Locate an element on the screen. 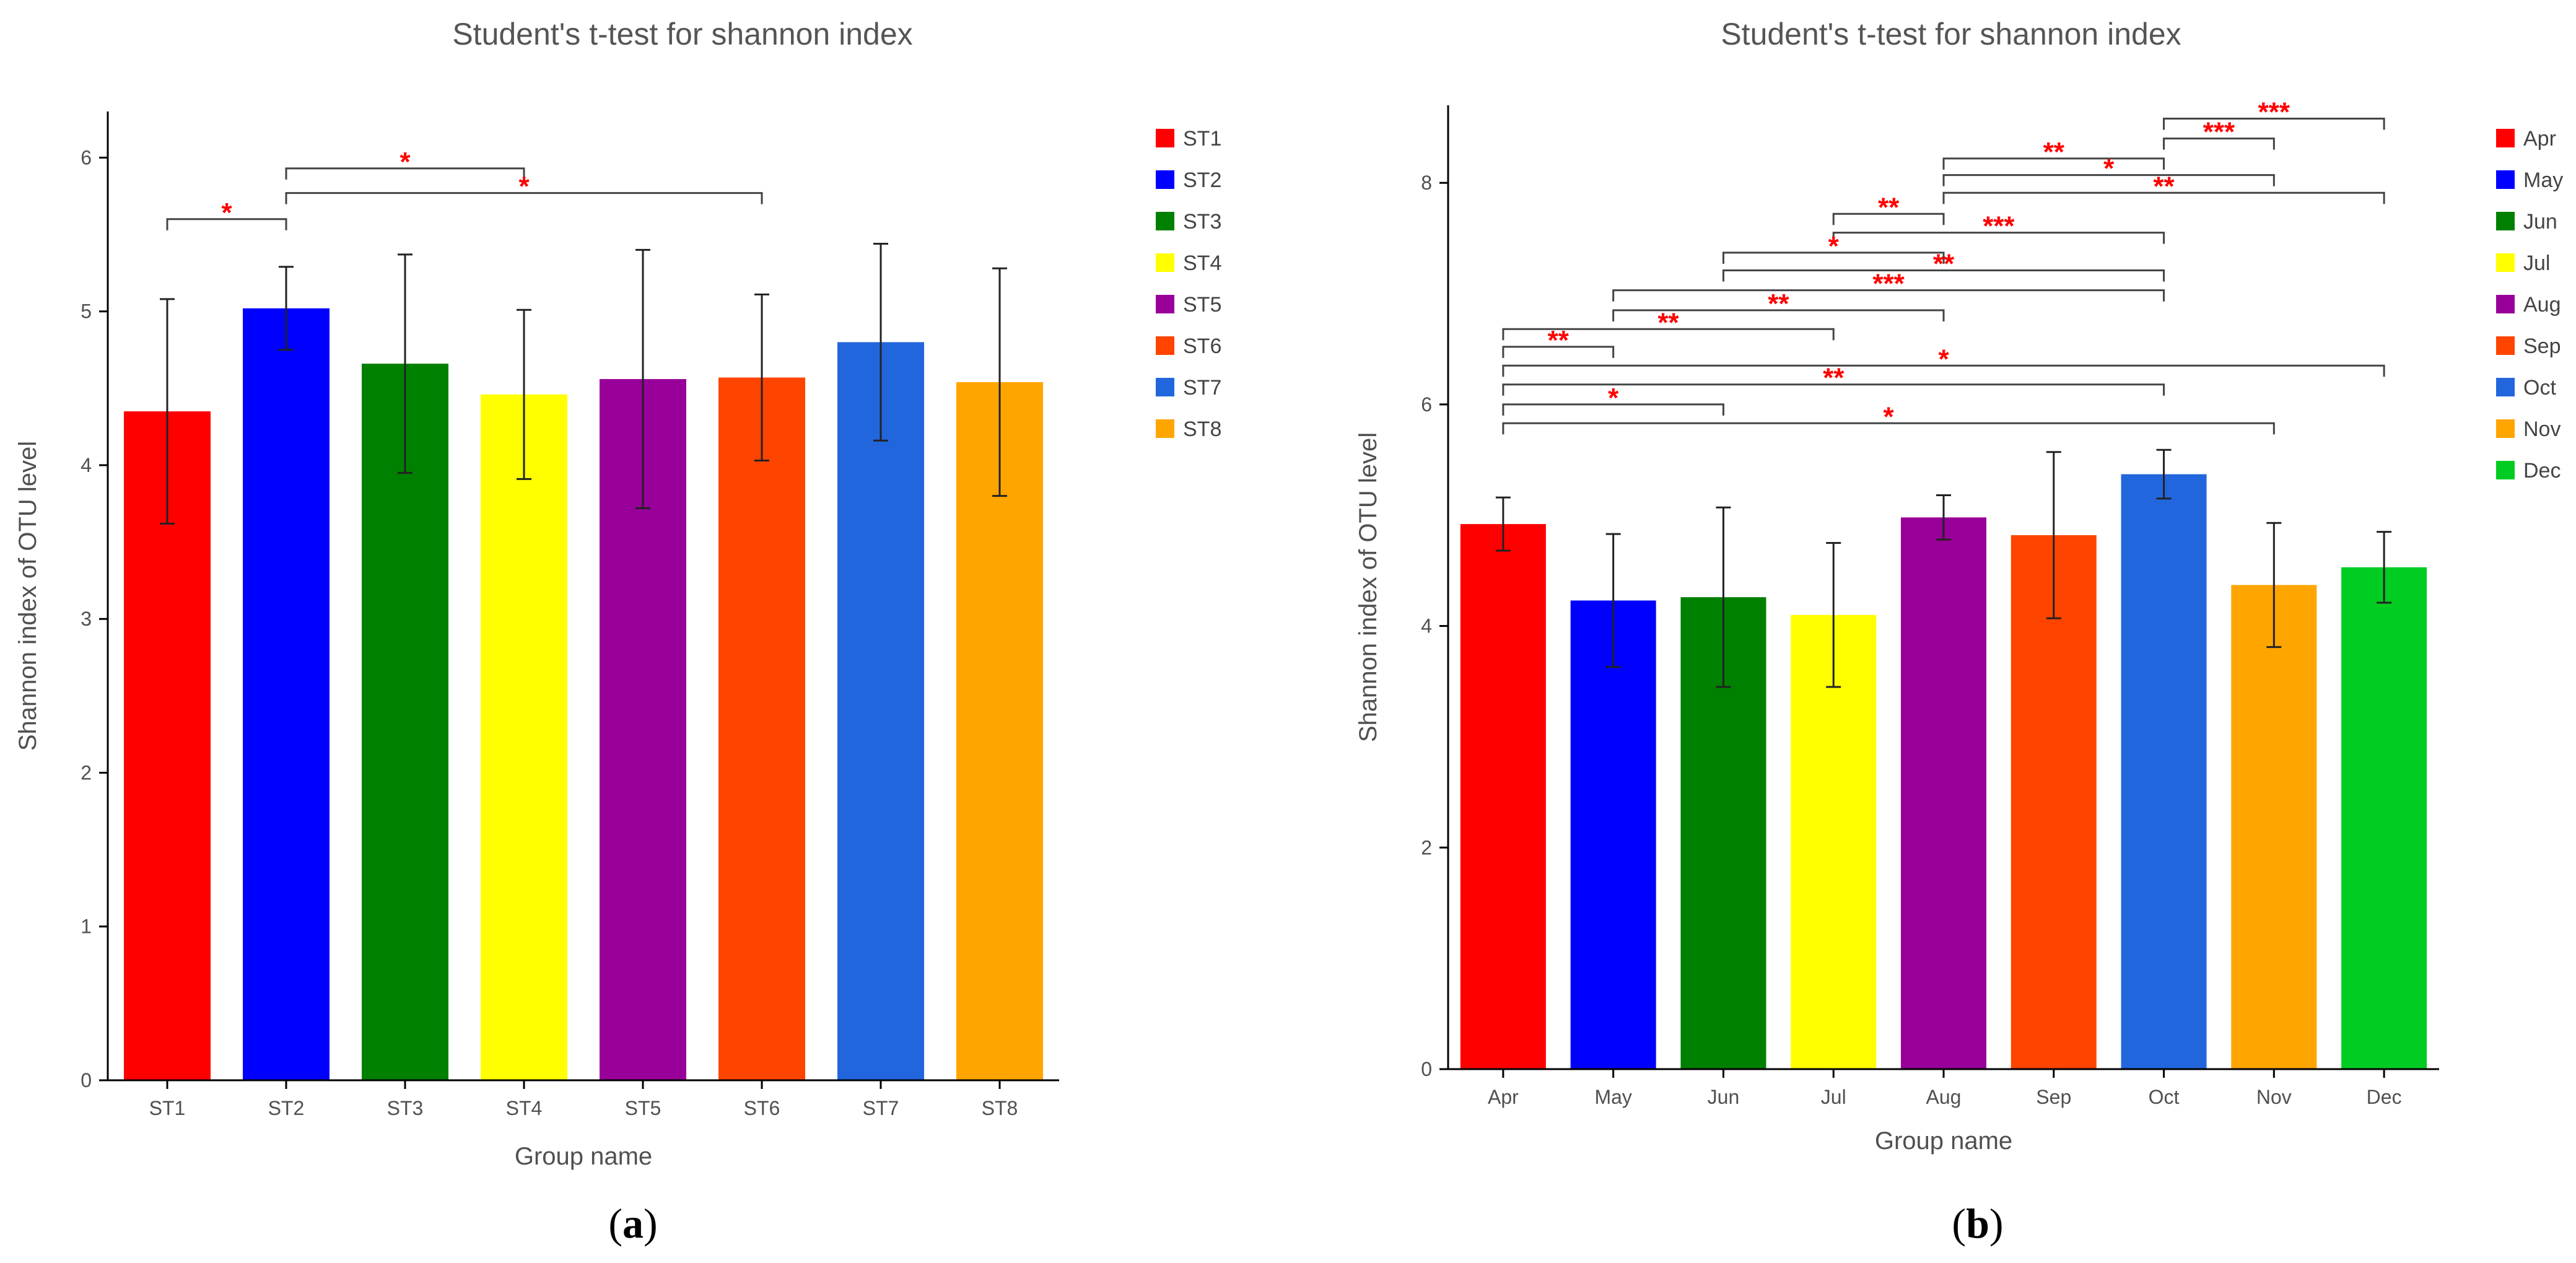  x-tick-label: May is located at coordinates (1612, 1097).